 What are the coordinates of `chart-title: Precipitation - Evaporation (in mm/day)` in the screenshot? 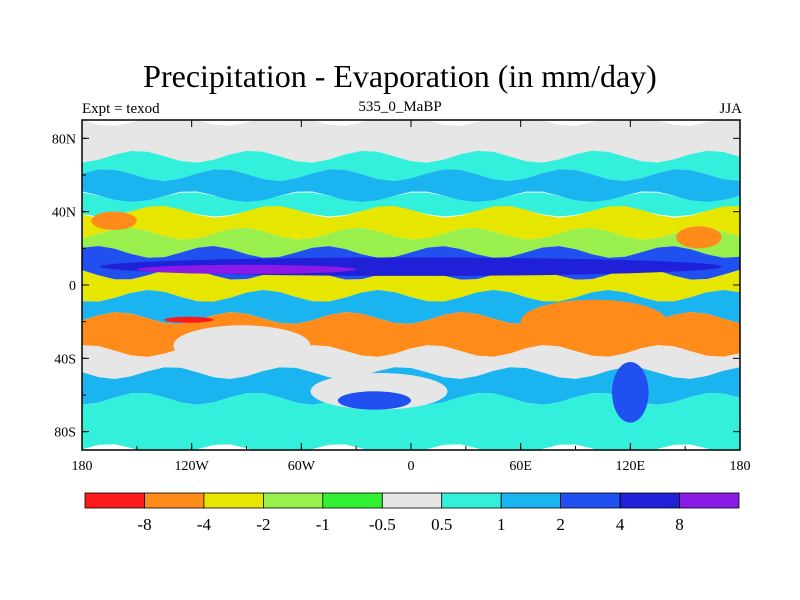 It's located at (400, 76).